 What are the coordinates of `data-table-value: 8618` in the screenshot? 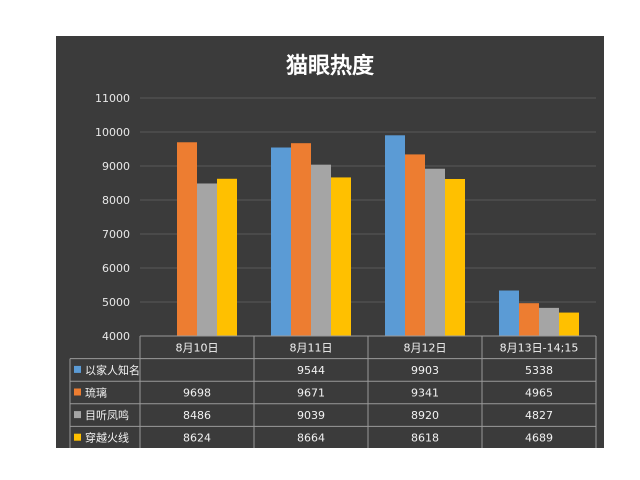 It's located at (425, 438).